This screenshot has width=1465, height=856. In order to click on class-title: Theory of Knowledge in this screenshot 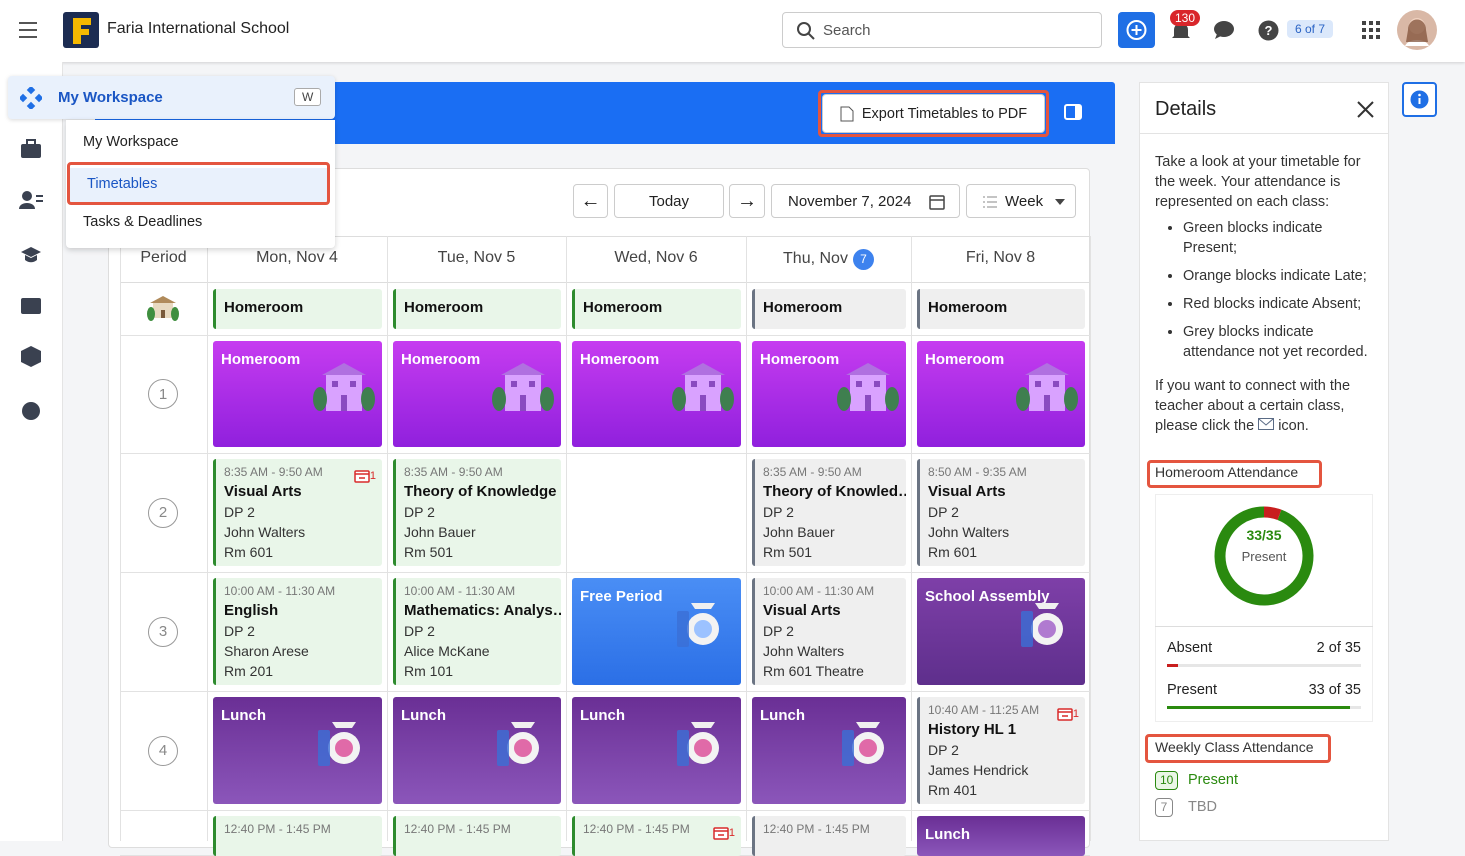, I will do `click(480, 491)`.